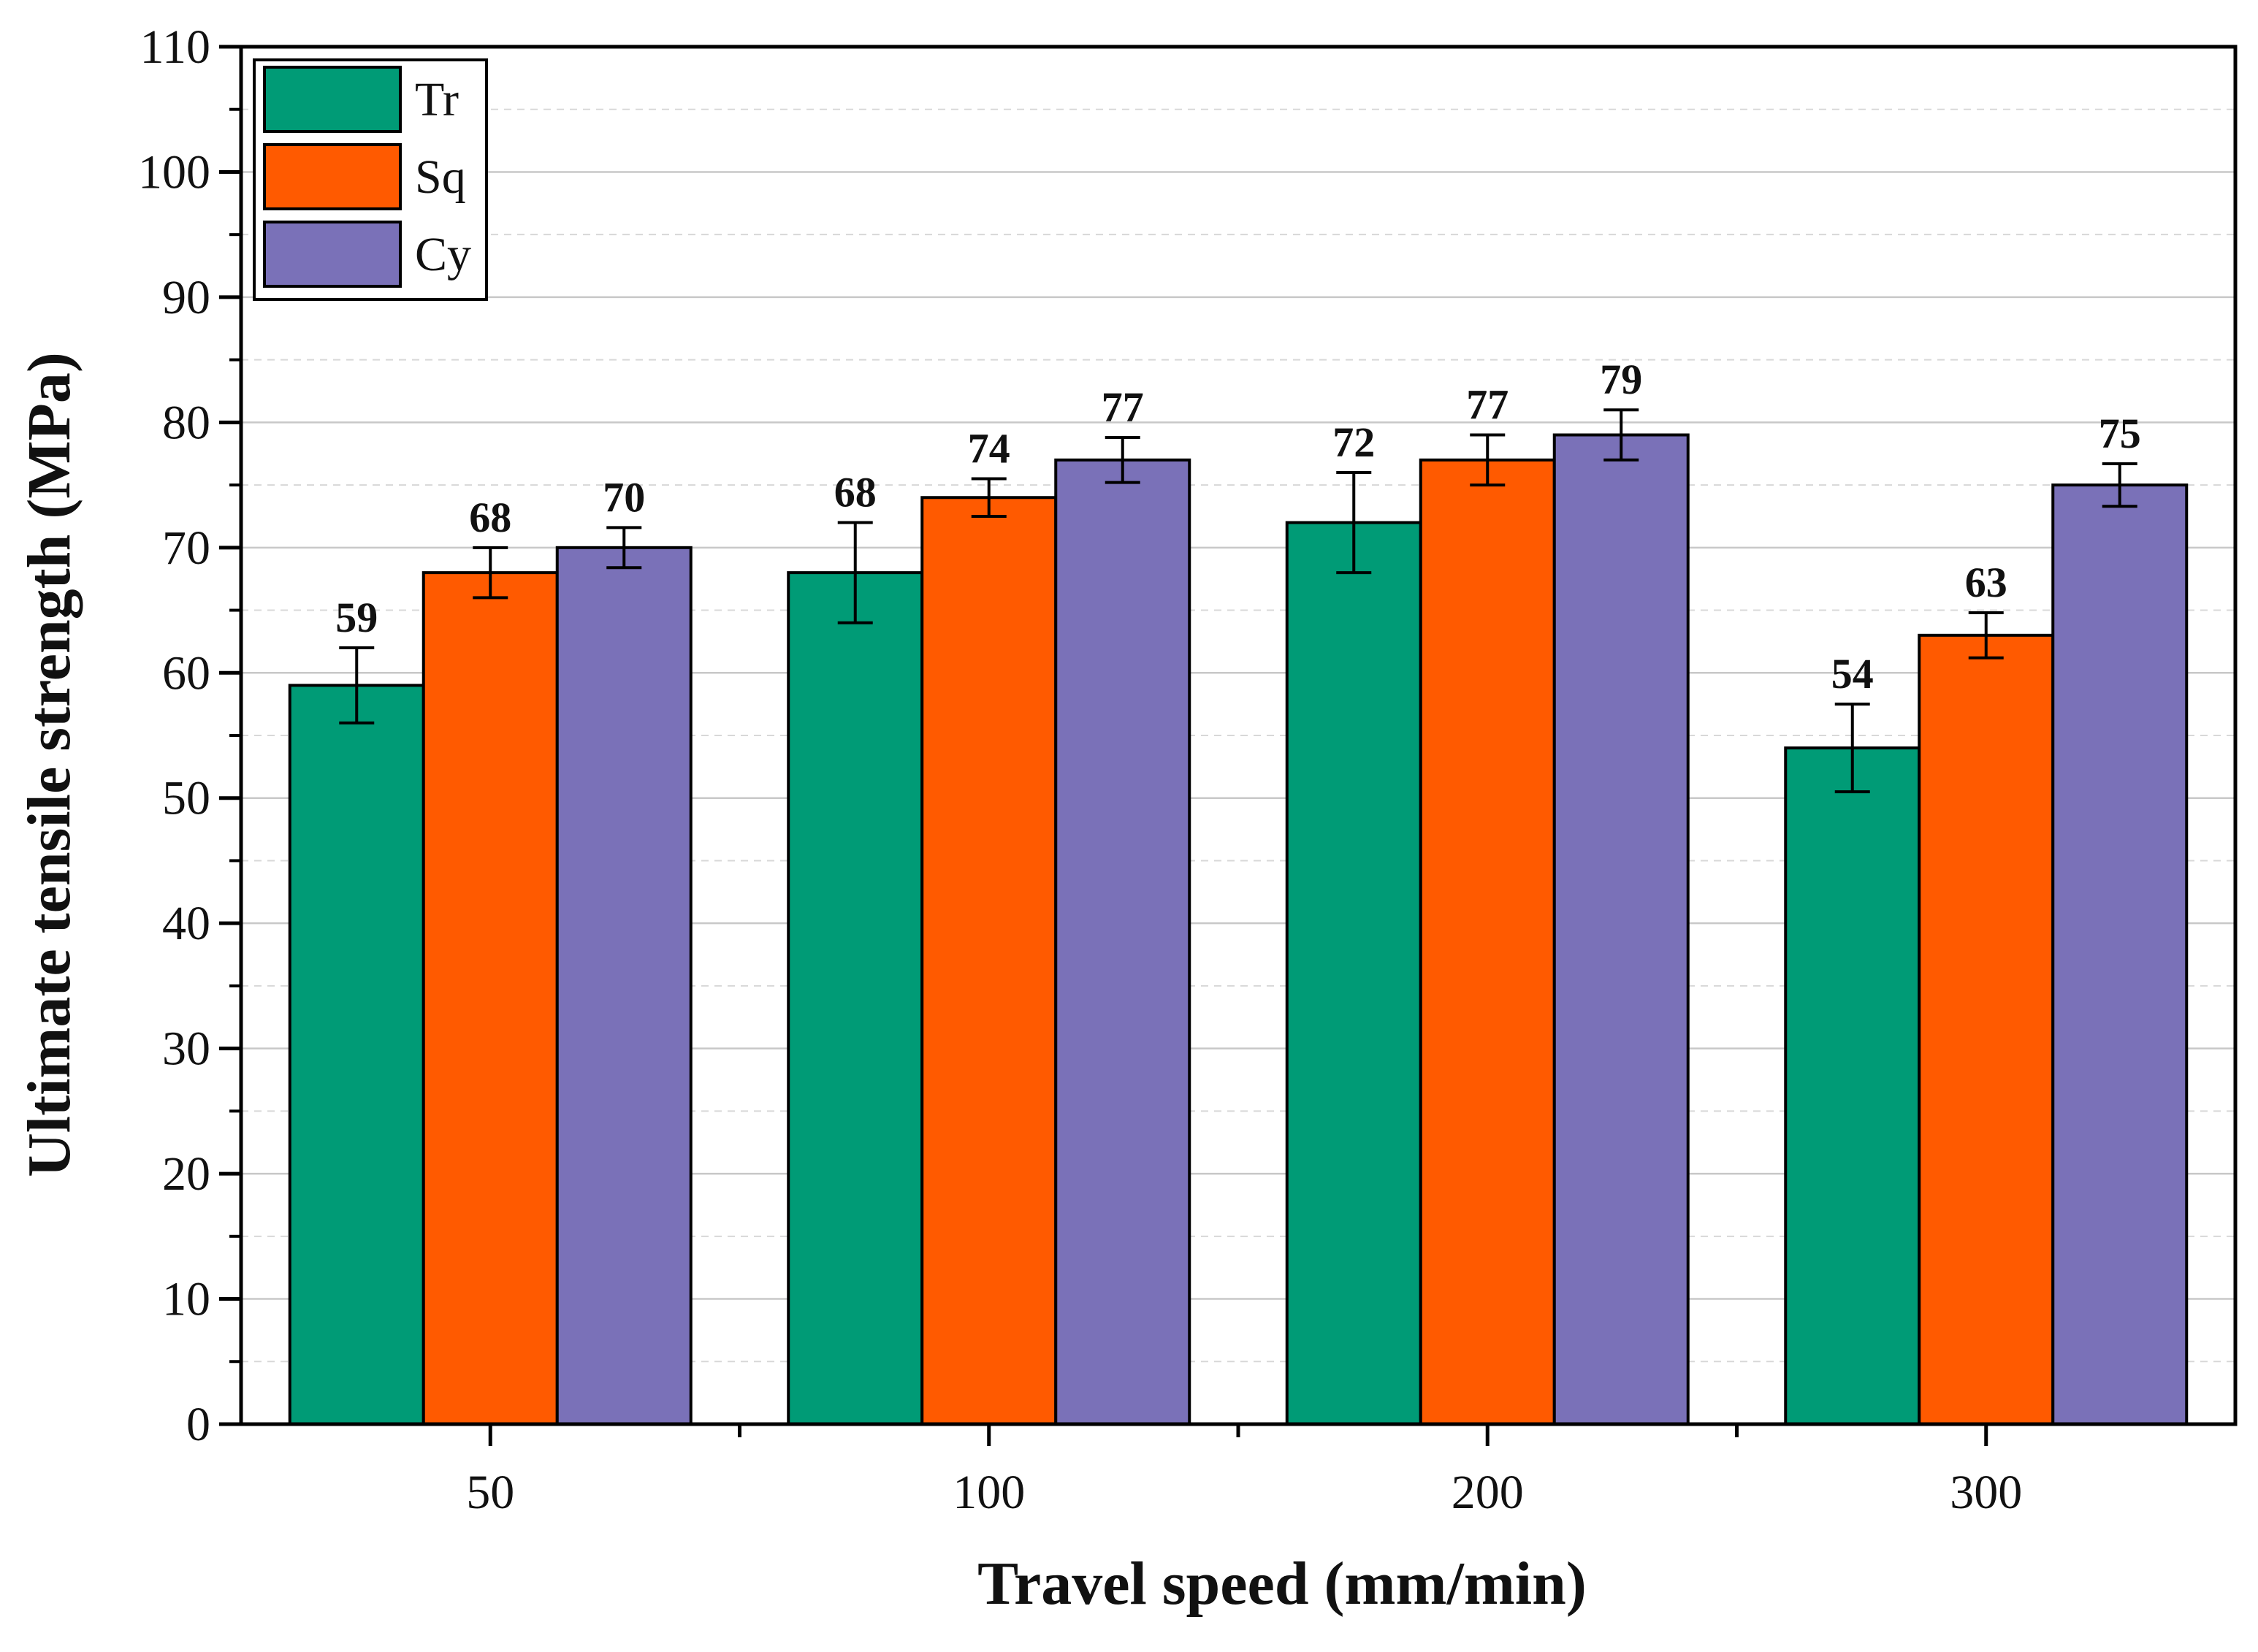 The height and width of the screenshot is (1652, 2258). I want to click on x-tick-label: 100, so click(989, 1492).